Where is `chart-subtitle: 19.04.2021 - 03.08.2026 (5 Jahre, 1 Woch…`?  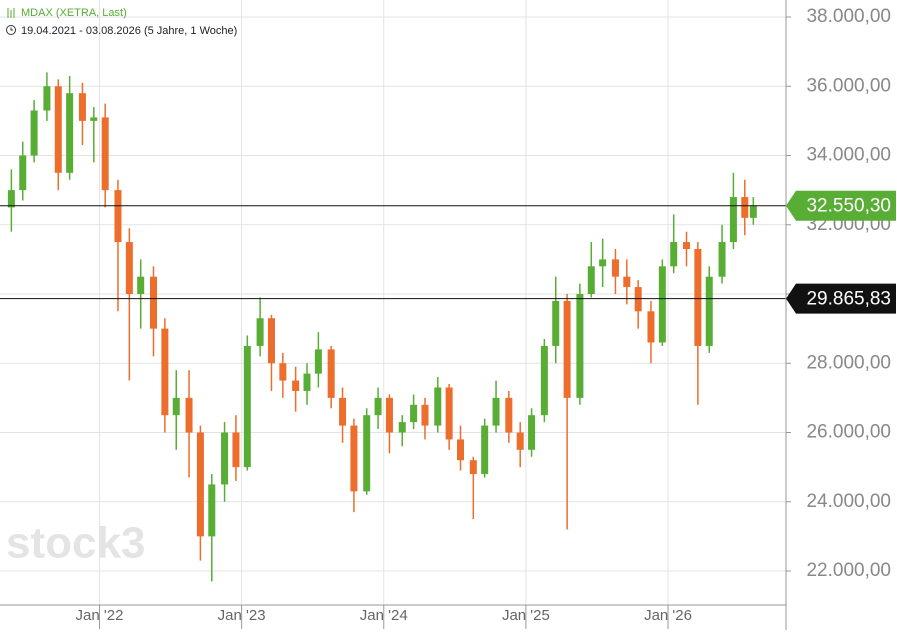 chart-subtitle: 19.04.2021 - 03.08.2026 (5 Jahre, 1 Woch… is located at coordinates (129, 31).